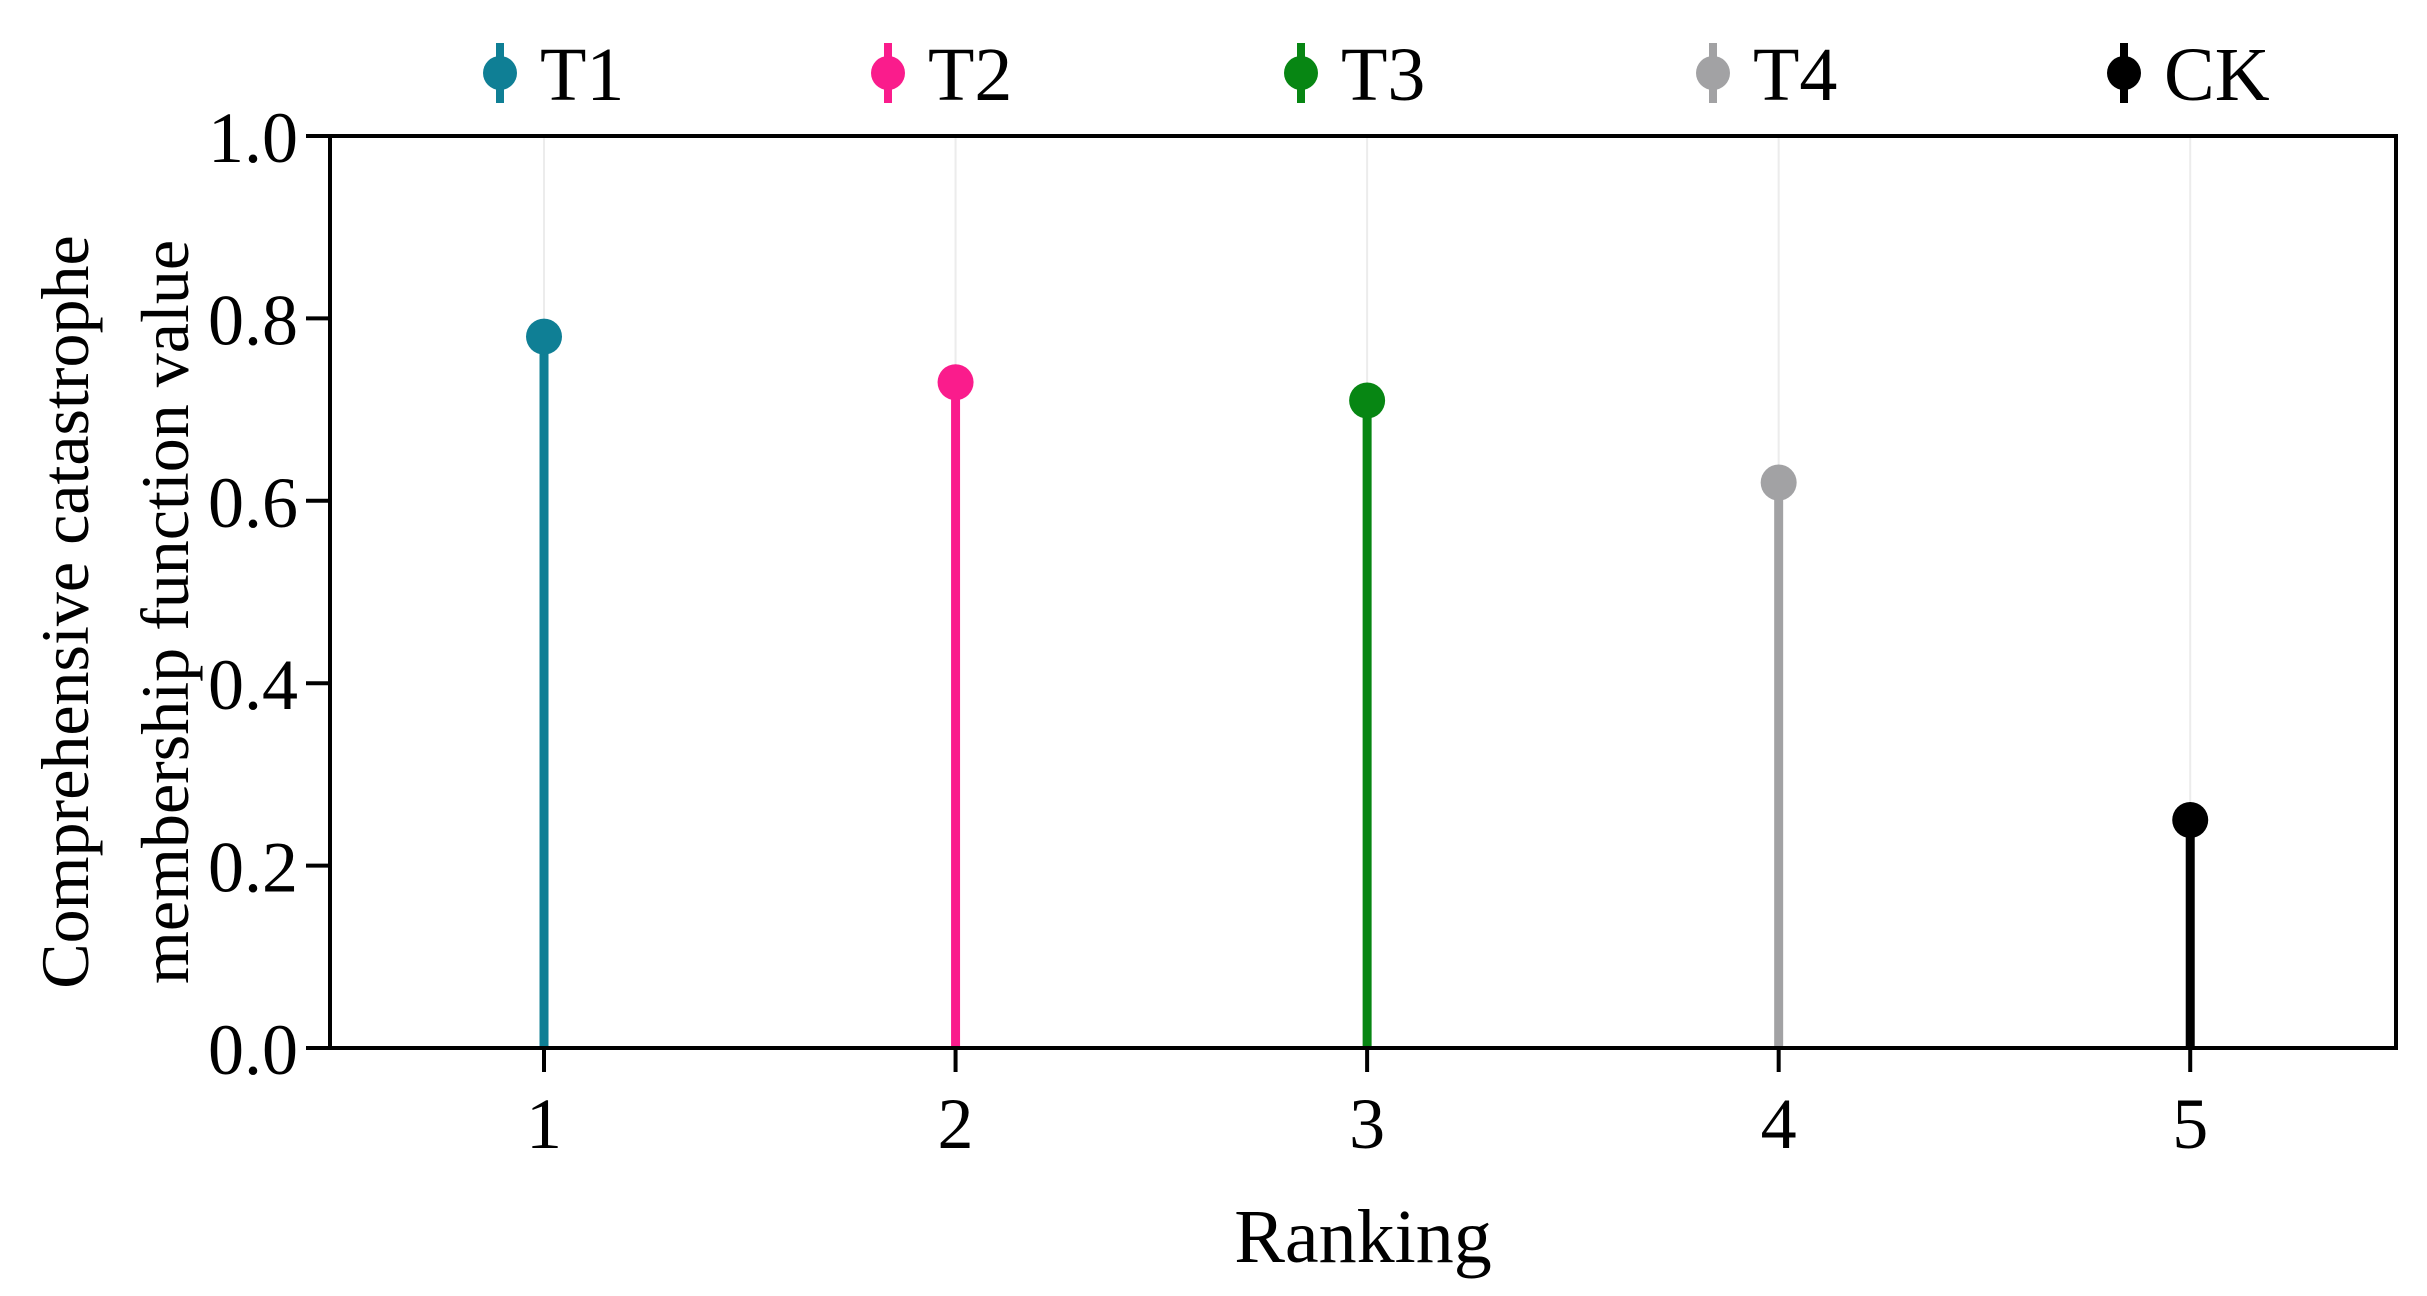 This screenshot has width=2427, height=1296. I want to click on legend-item-T4: T4, so click(1766, 75).